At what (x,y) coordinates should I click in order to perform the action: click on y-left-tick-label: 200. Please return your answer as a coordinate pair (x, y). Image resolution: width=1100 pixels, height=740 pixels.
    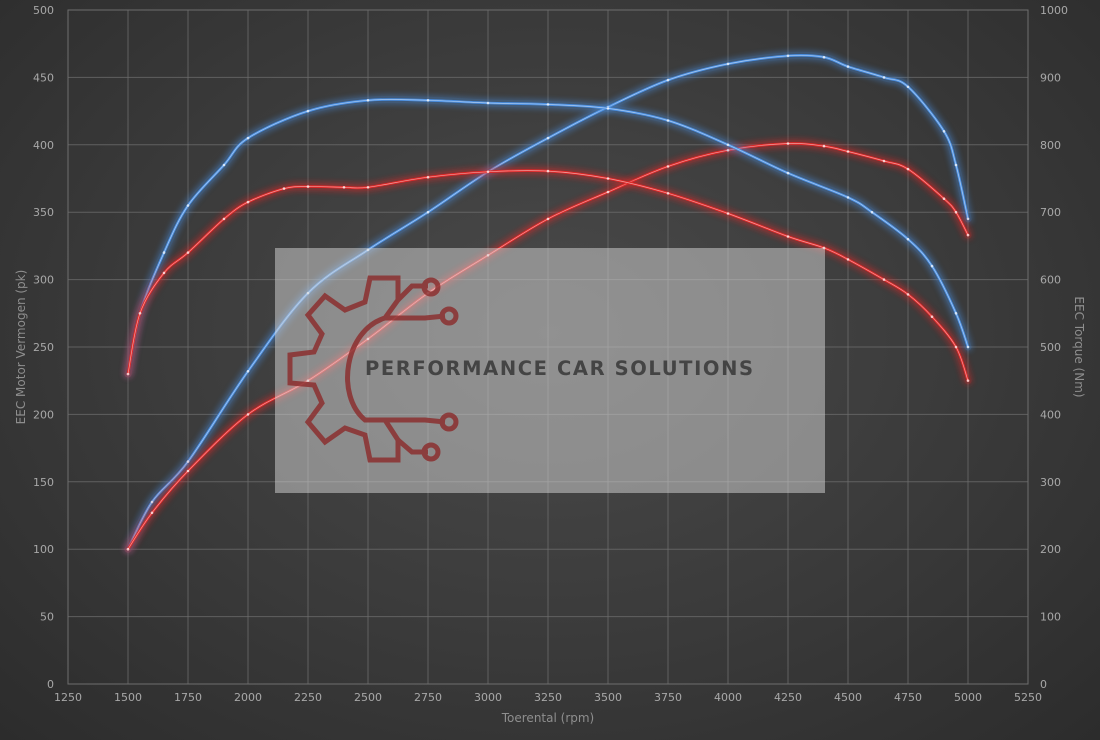
    Looking at the image, I should click on (43, 414).